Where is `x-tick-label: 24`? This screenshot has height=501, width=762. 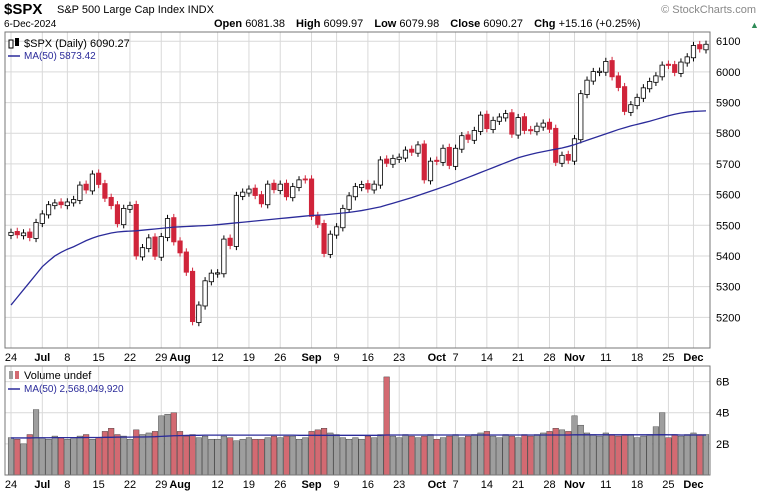
x-tick-label: 24 is located at coordinates (11, 485).